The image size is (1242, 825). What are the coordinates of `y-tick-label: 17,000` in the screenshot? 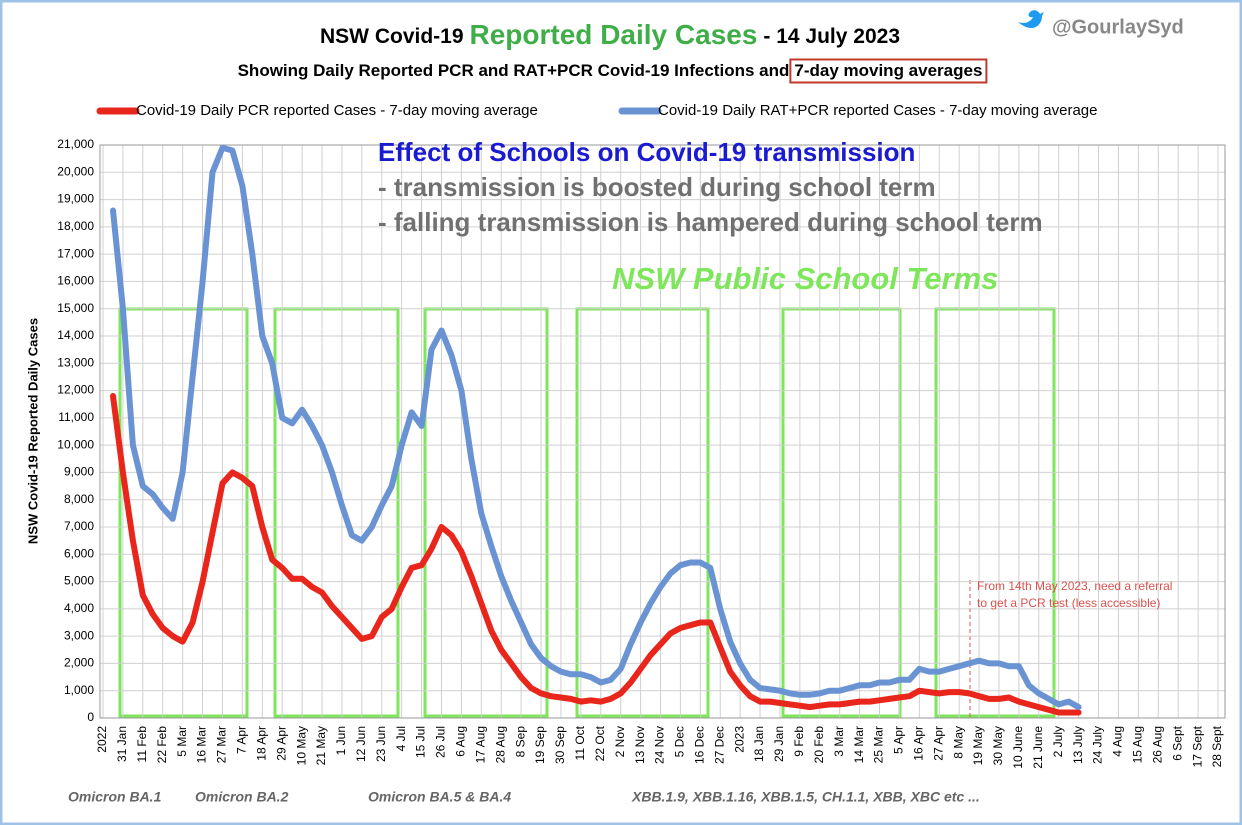 It's located at (75, 253).